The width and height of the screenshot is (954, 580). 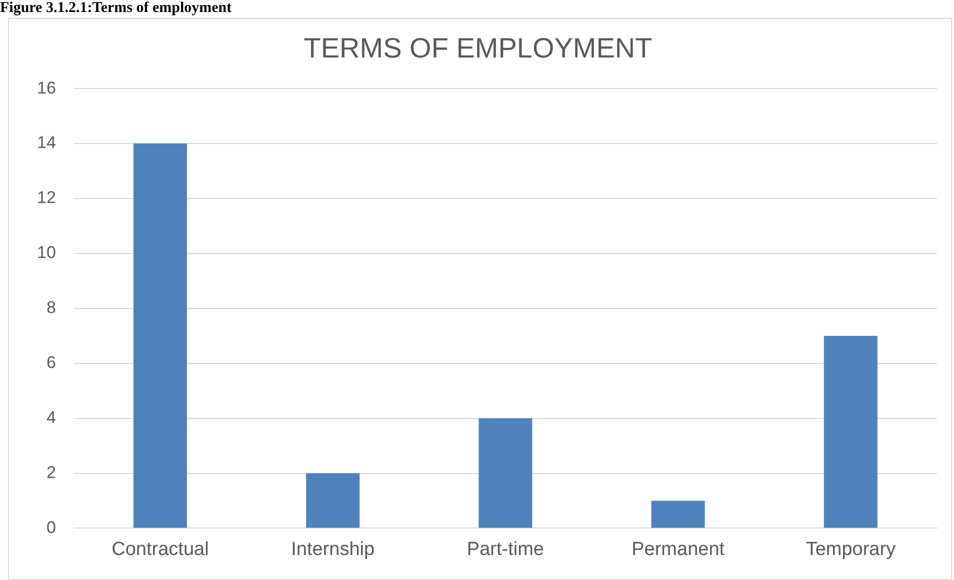 What do you see at coordinates (116, 8) in the screenshot?
I see `caption: Figure 3.1.2.1:Terms of employment` at bounding box center [116, 8].